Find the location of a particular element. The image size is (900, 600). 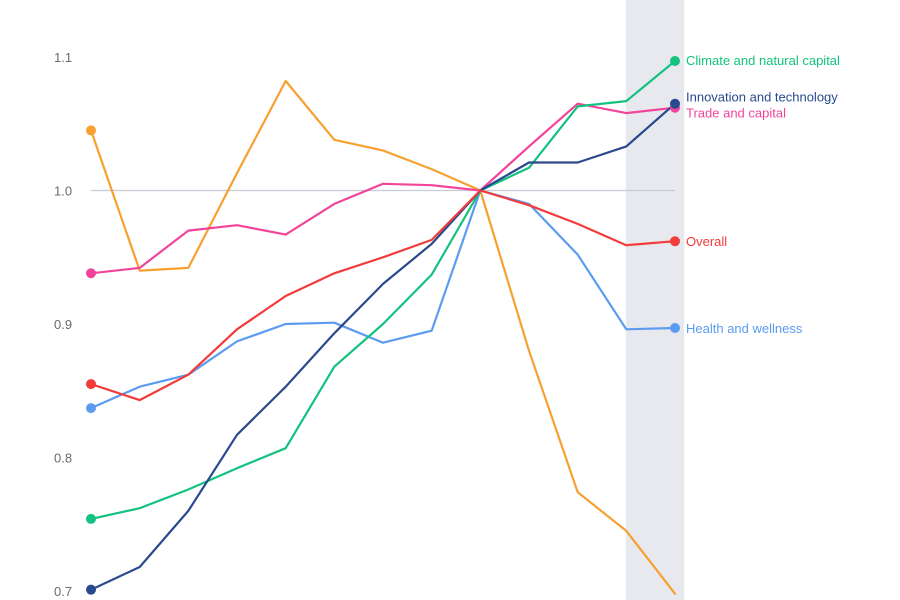

highlight-band is located at coordinates (655, 300).